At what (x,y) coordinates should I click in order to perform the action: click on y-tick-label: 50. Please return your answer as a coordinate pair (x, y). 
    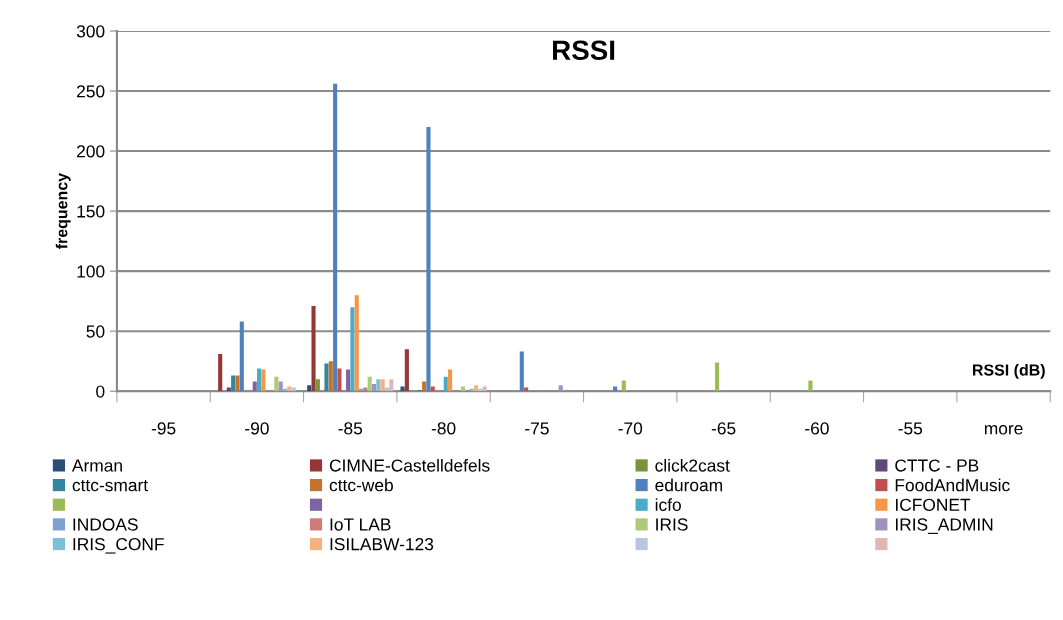
    Looking at the image, I should click on (95, 331).